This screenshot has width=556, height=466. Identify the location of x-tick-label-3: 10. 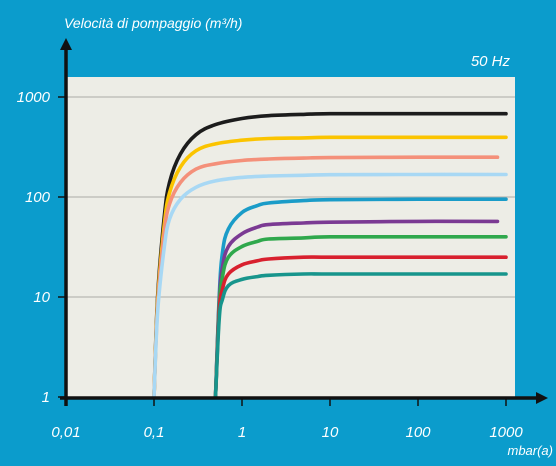
(330, 432).